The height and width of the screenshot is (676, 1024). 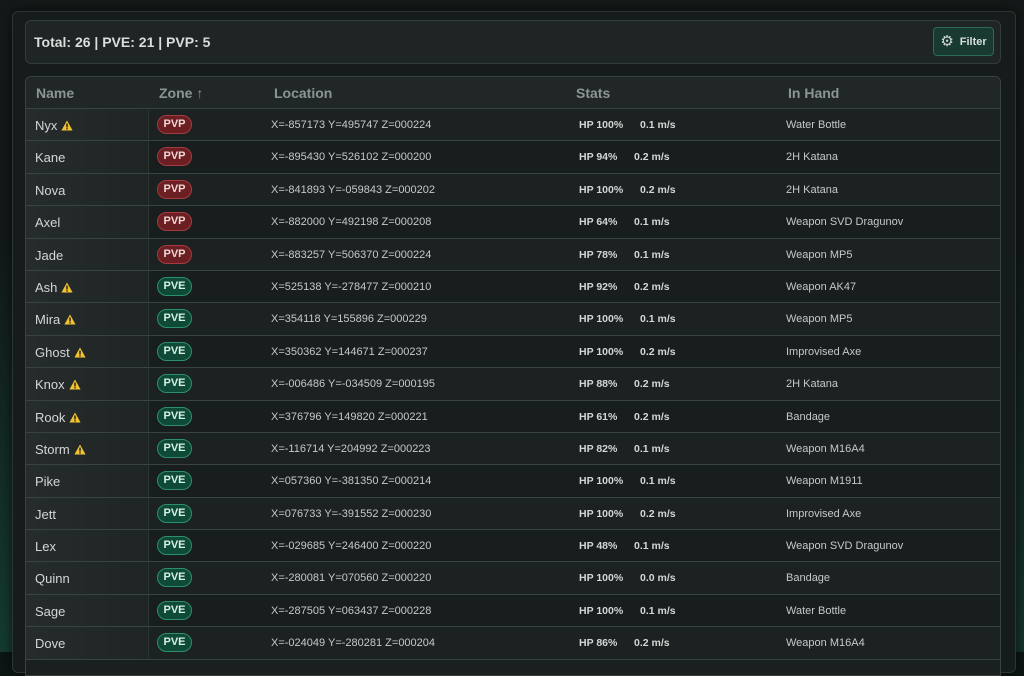 I want to click on player-name-text: Storm, so click(x=52, y=449).